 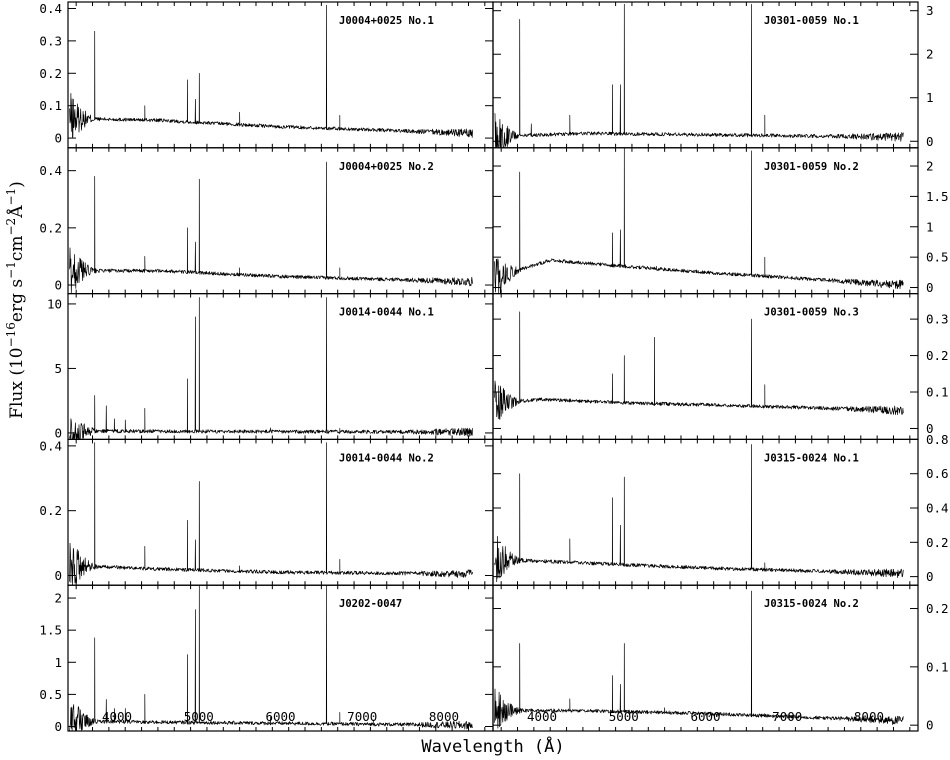 What do you see at coordinates (58, 368) in the screenshot?
I see `y-tick-label: 5` at bounding box center [58, 368].